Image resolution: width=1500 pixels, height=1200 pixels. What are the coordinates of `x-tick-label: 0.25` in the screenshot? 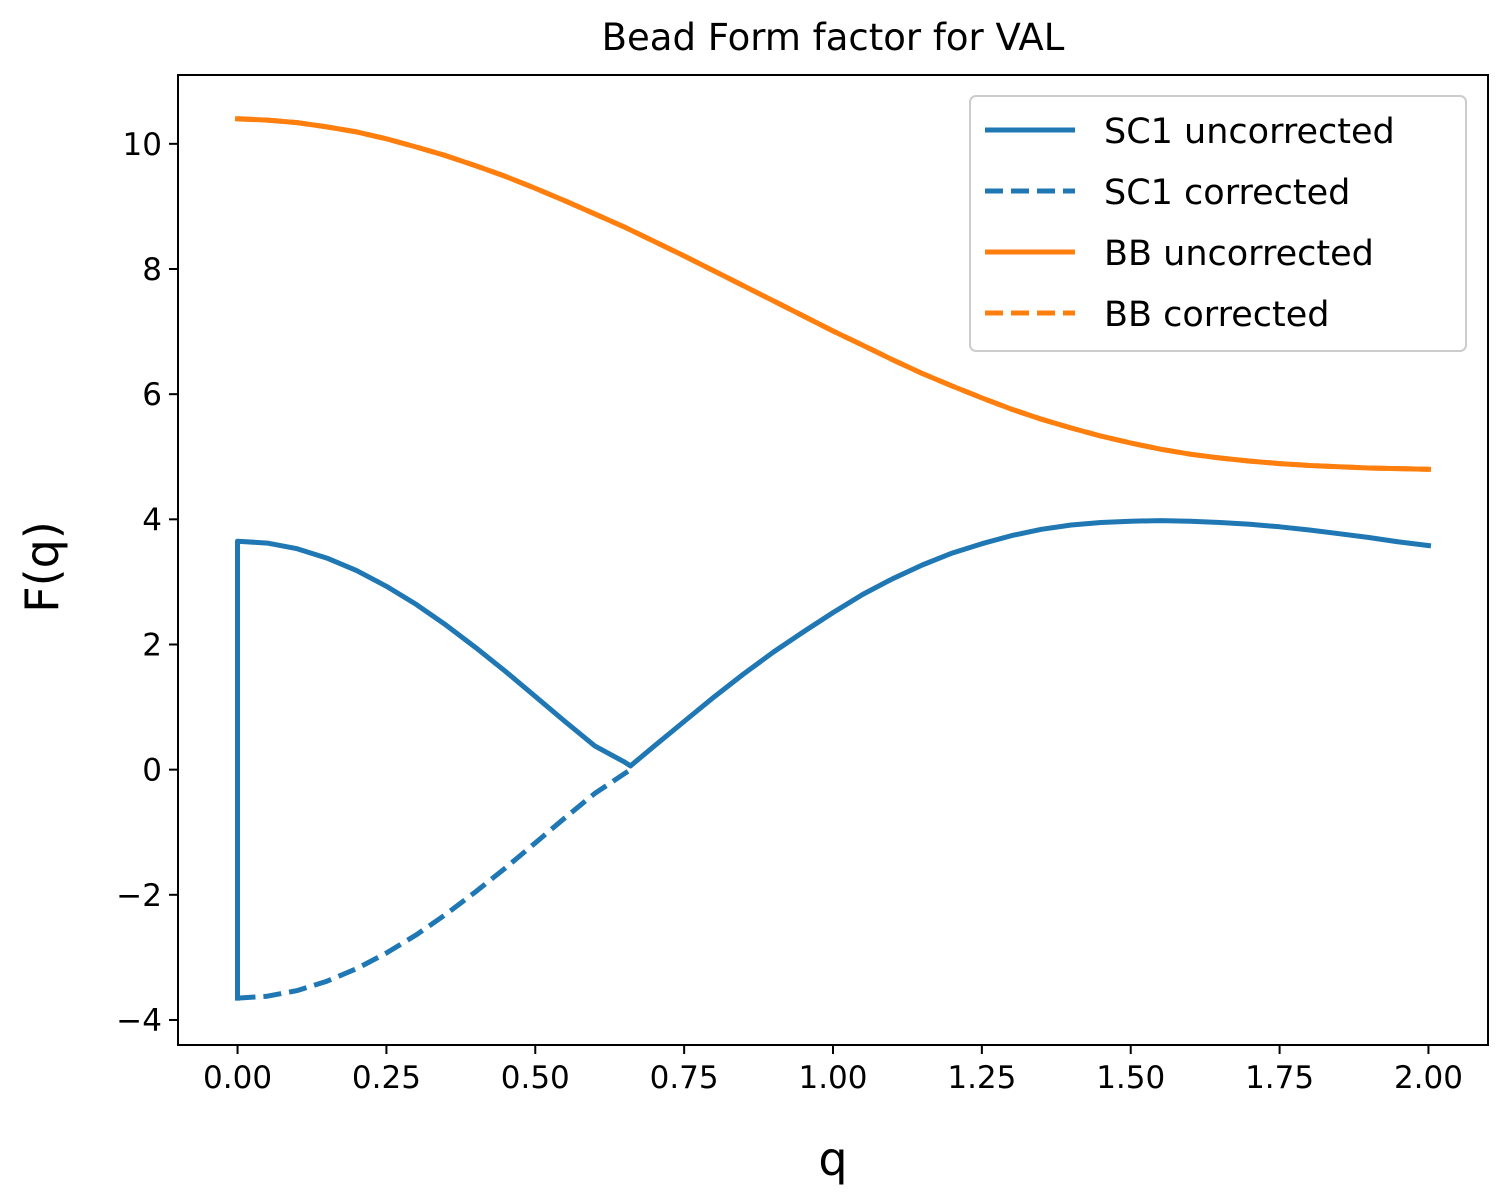 It's located at (386, 1078).